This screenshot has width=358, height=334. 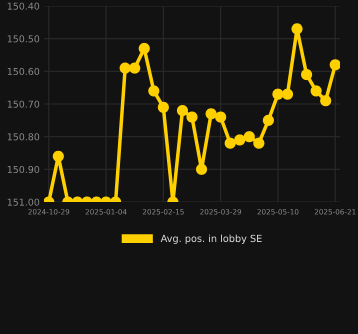 What do you see at coordinates (24, 202) in the screenshot?
I see `y-tick-label: 151.00` at bounding box center [24, 202].